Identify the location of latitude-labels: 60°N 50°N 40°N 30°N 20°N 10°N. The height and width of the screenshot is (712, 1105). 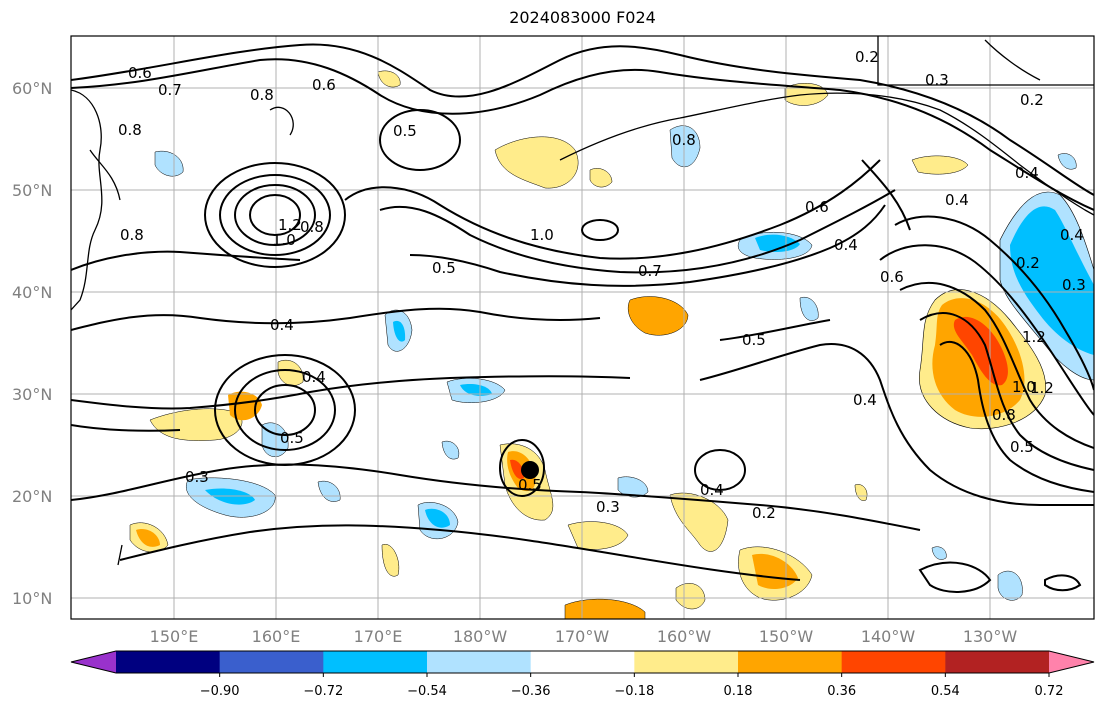
(32, 343).